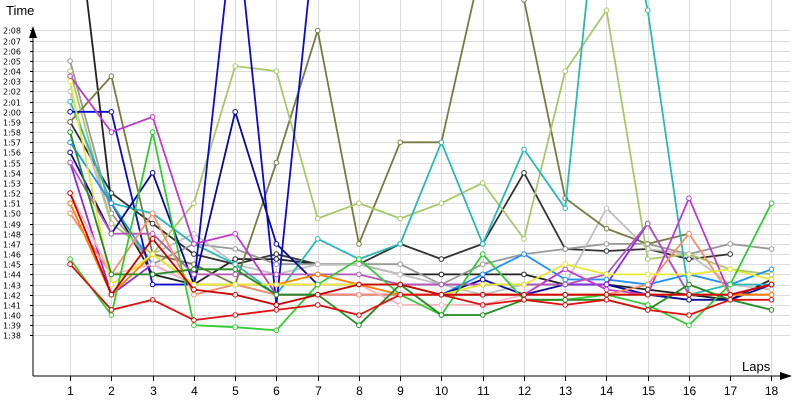 The image size is (800, 400). I want to click on y-tick-label: 1:44, so click(12, 275).